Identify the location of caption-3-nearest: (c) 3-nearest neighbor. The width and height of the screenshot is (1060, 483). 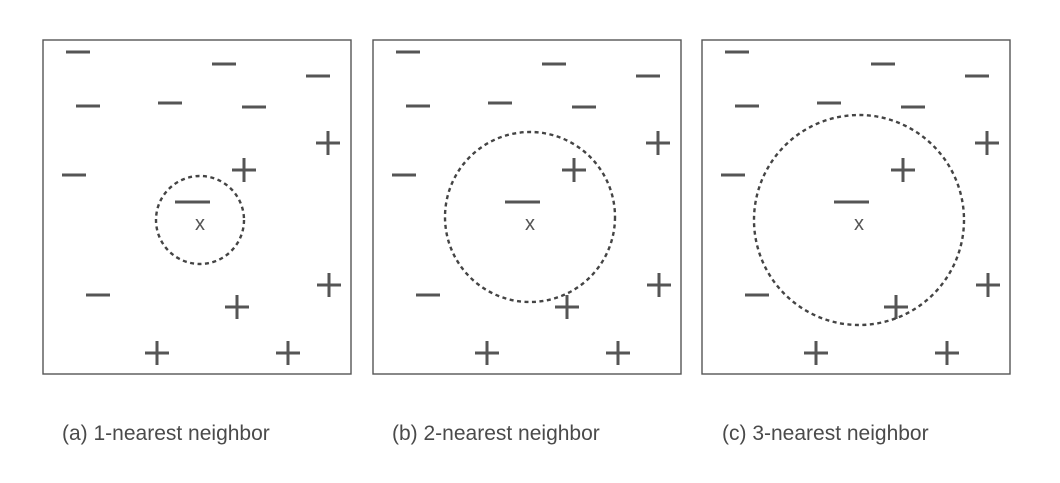
(825, 433).